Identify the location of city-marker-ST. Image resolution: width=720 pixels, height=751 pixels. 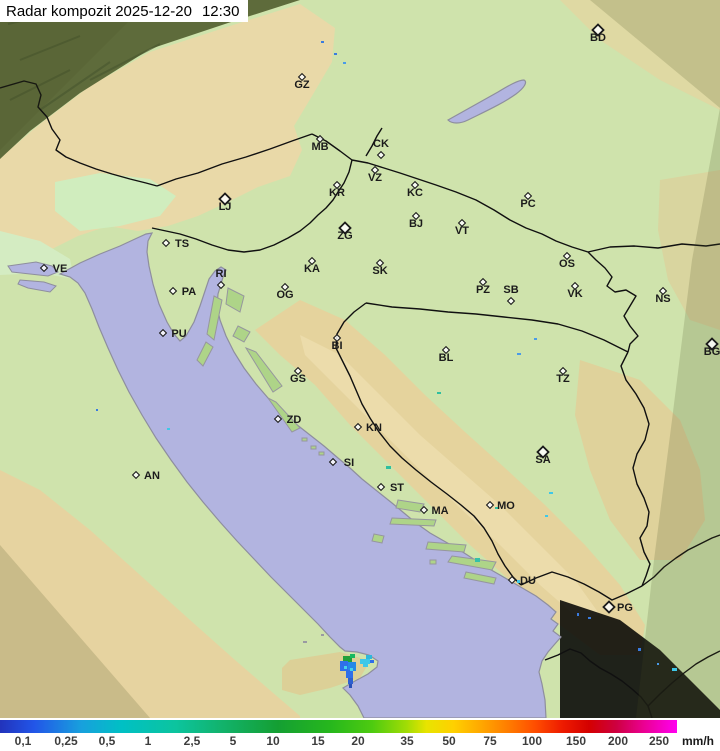
(381, 487).